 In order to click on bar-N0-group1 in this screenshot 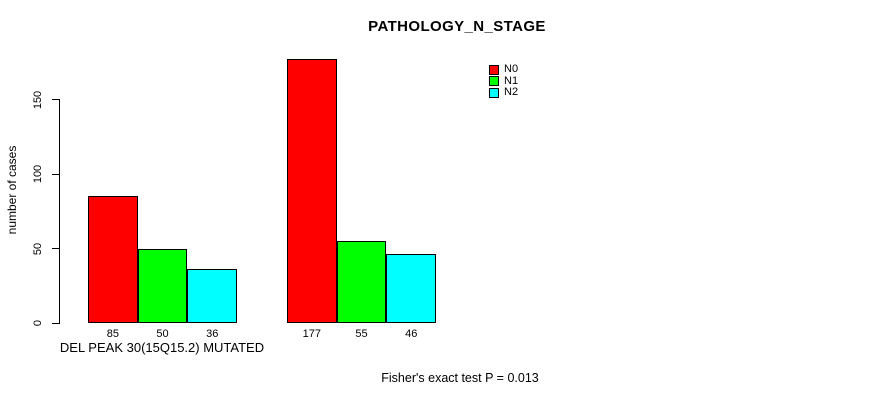, I will do `click(113, 259)`.